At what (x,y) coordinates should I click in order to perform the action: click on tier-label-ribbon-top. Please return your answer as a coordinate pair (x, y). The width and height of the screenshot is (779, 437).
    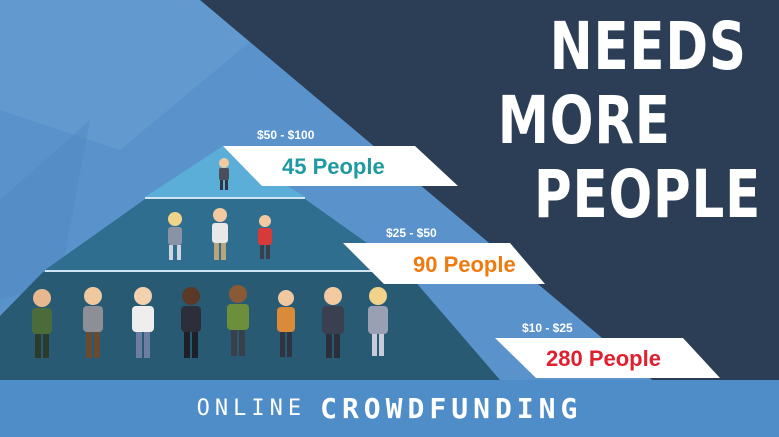
    Looking at the image, I should click on (340, 166).